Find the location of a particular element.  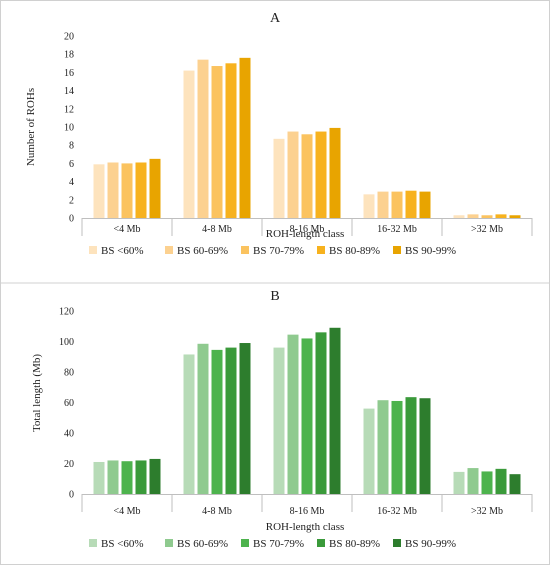

panel-a-title: A is located at coordinates (275, 18).